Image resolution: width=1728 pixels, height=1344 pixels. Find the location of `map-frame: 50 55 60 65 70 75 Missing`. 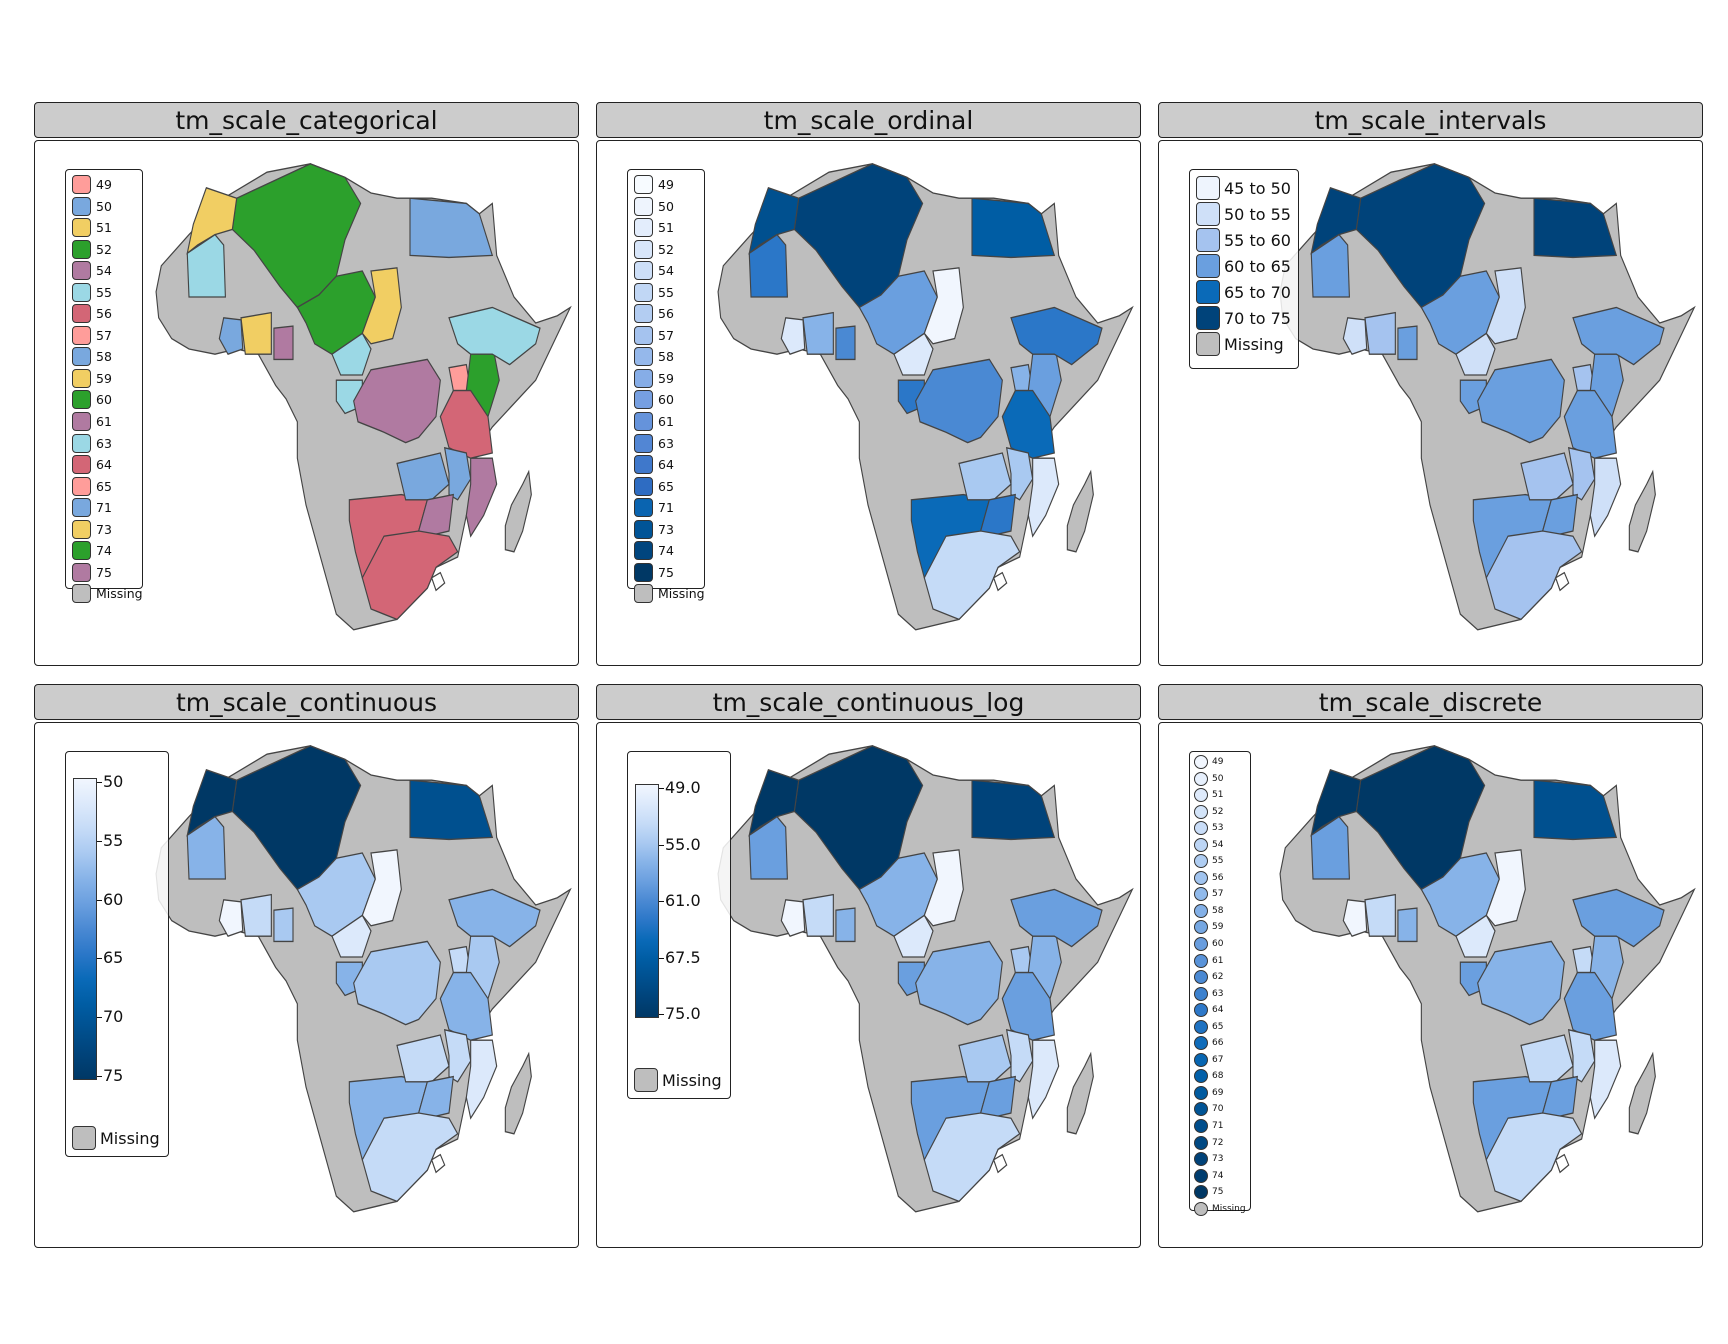

map-frame: 50 55 60 65 70 75 Missing is located at coordinates (306, 985).